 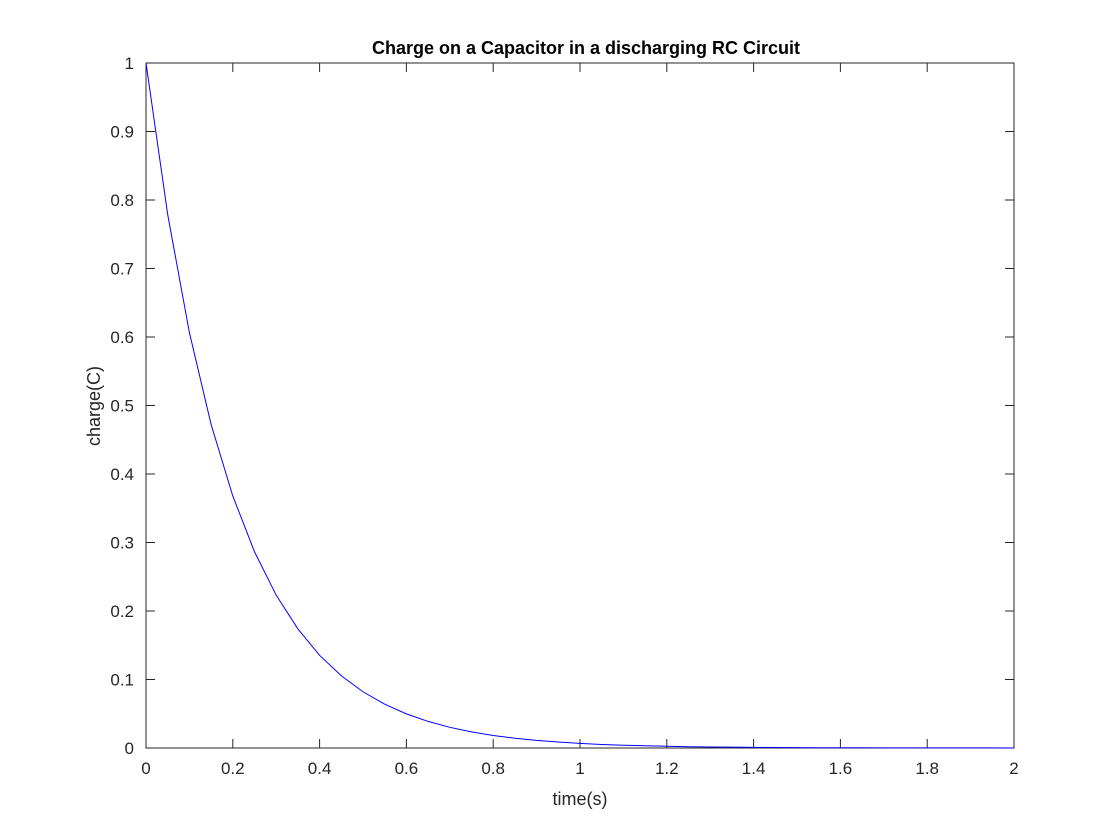 I want to click on x-tick-label: 1.6, so click(x=841, y=768).